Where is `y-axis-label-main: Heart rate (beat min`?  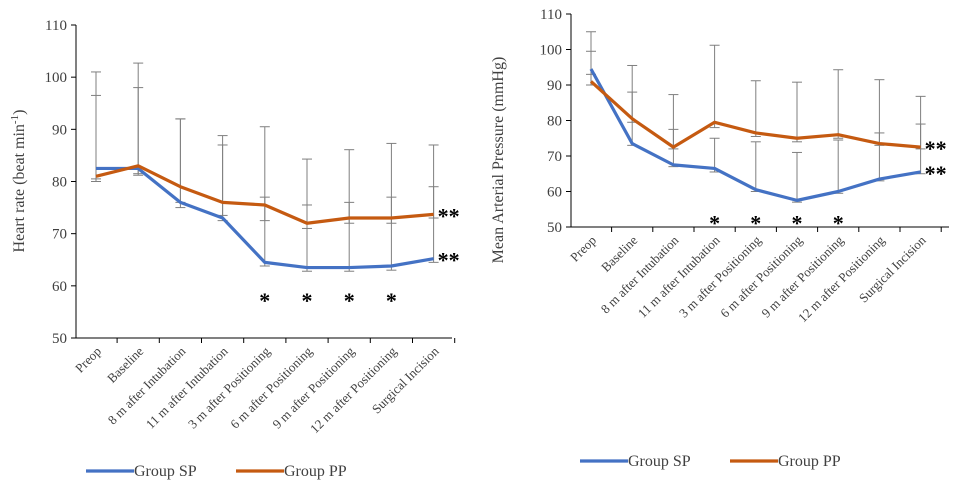
y-axis-label-main: Heart rate (beat min is located at coordinates (19, 188).